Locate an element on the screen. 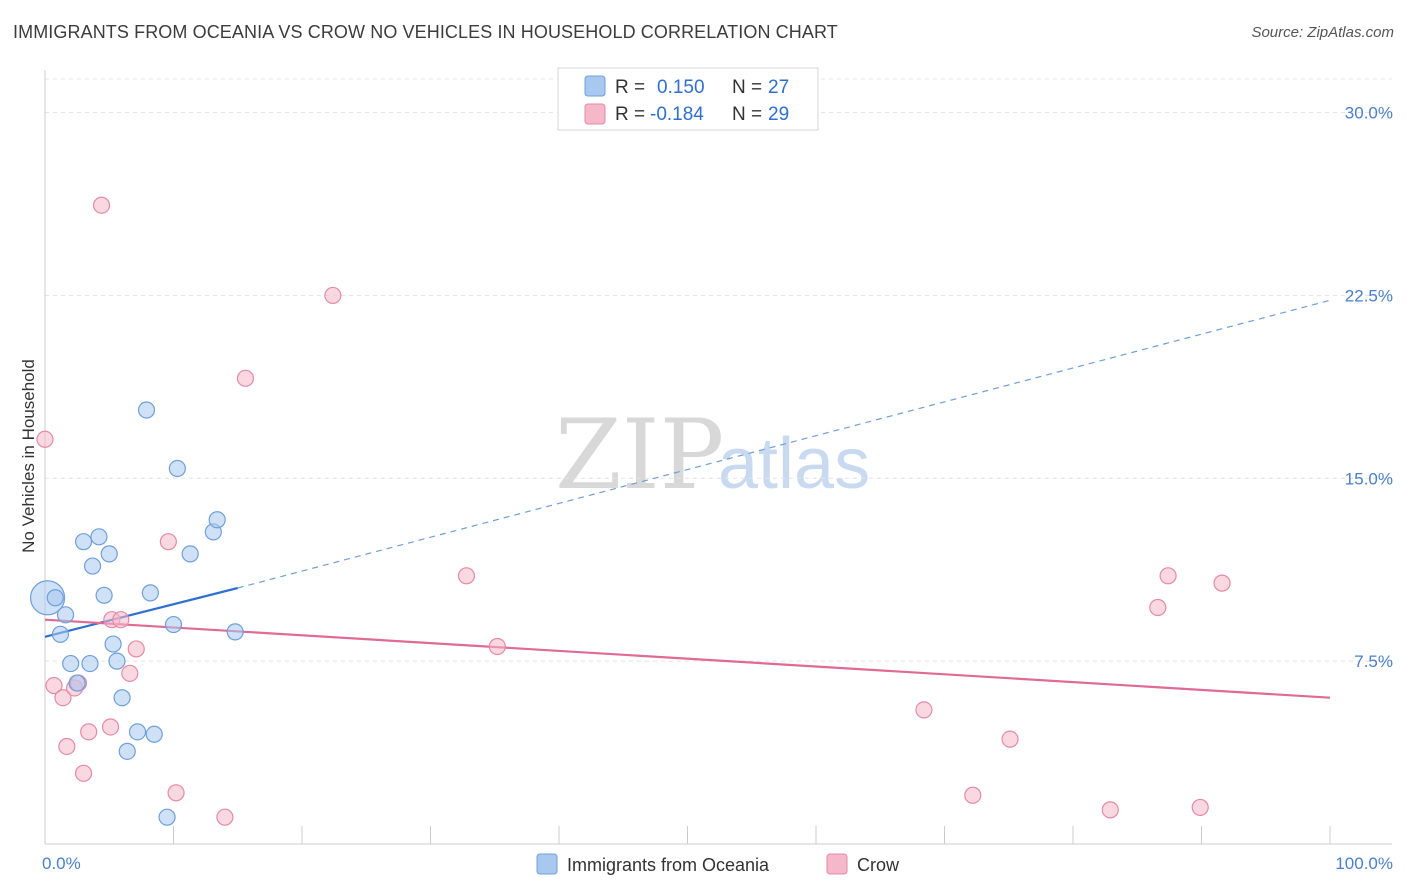 Image resolution: width=1406 pixels, height=892 pixels. x-tick-labels: 0.0% 100.0% is located at coordinates (717, 863).